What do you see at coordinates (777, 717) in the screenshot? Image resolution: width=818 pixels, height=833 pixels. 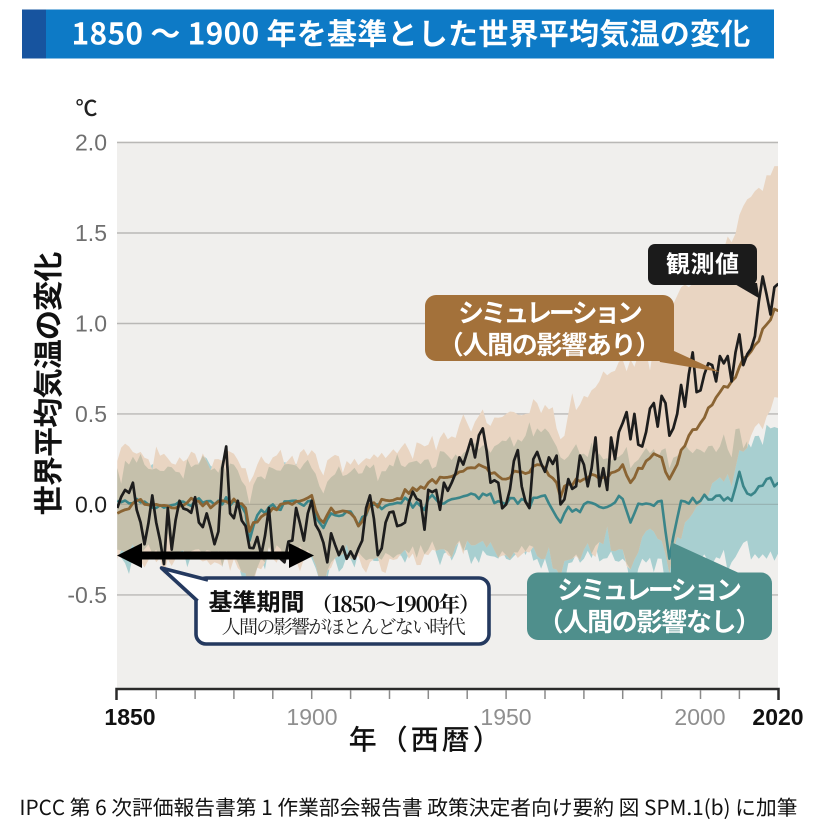 I see `svg-text: 2020` at bounding box center [777, 717].